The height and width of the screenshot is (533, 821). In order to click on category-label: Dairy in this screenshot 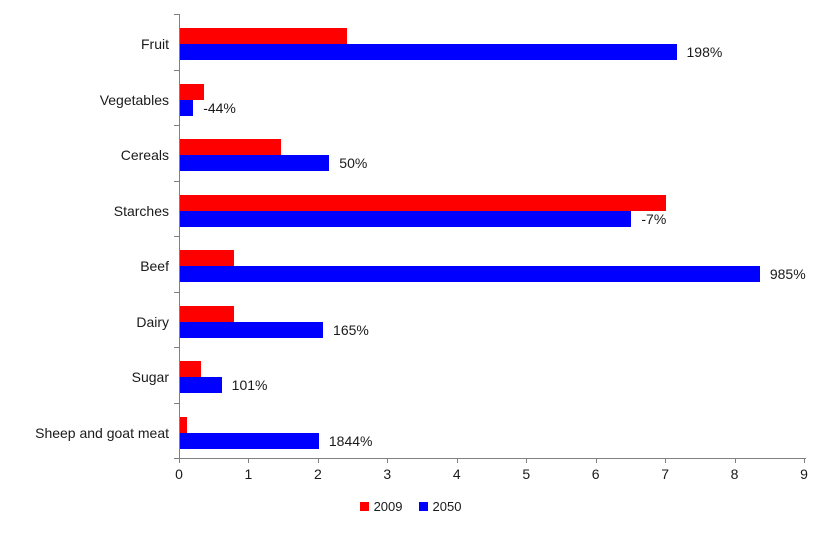, I will do `click(152, 321)`.